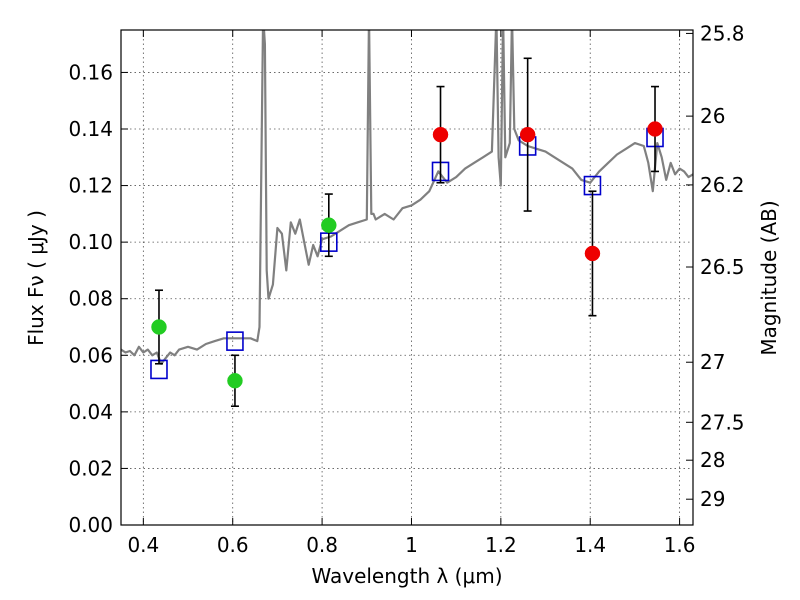 The image size is (800, 600). Describe the element at coordinates (722, 267) in the screenshot. I see `y2-tick-label: 26.5` at that location.